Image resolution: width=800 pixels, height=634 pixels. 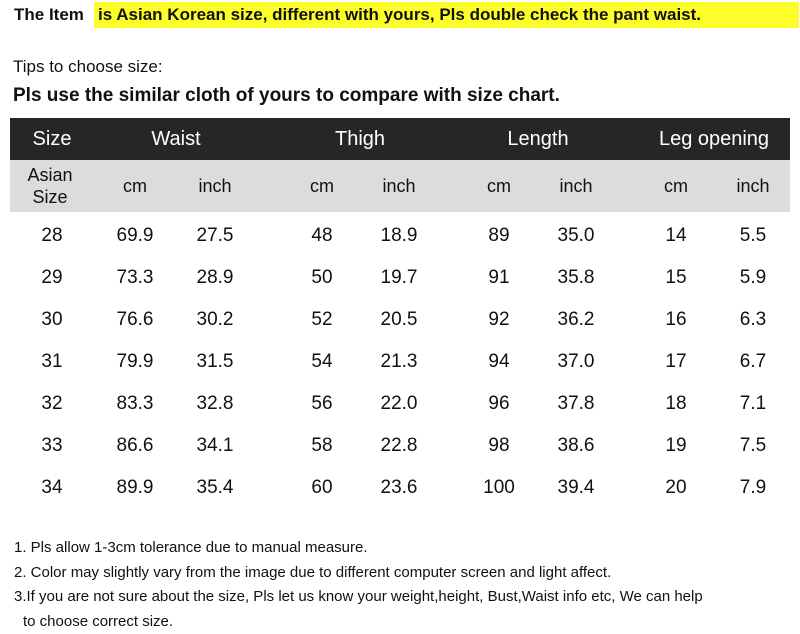 What do you see at coordinates (753, 404) in the screenshot?
I see `cell-leg-opening-inch: 7.1` at bounding box center [753, 404].